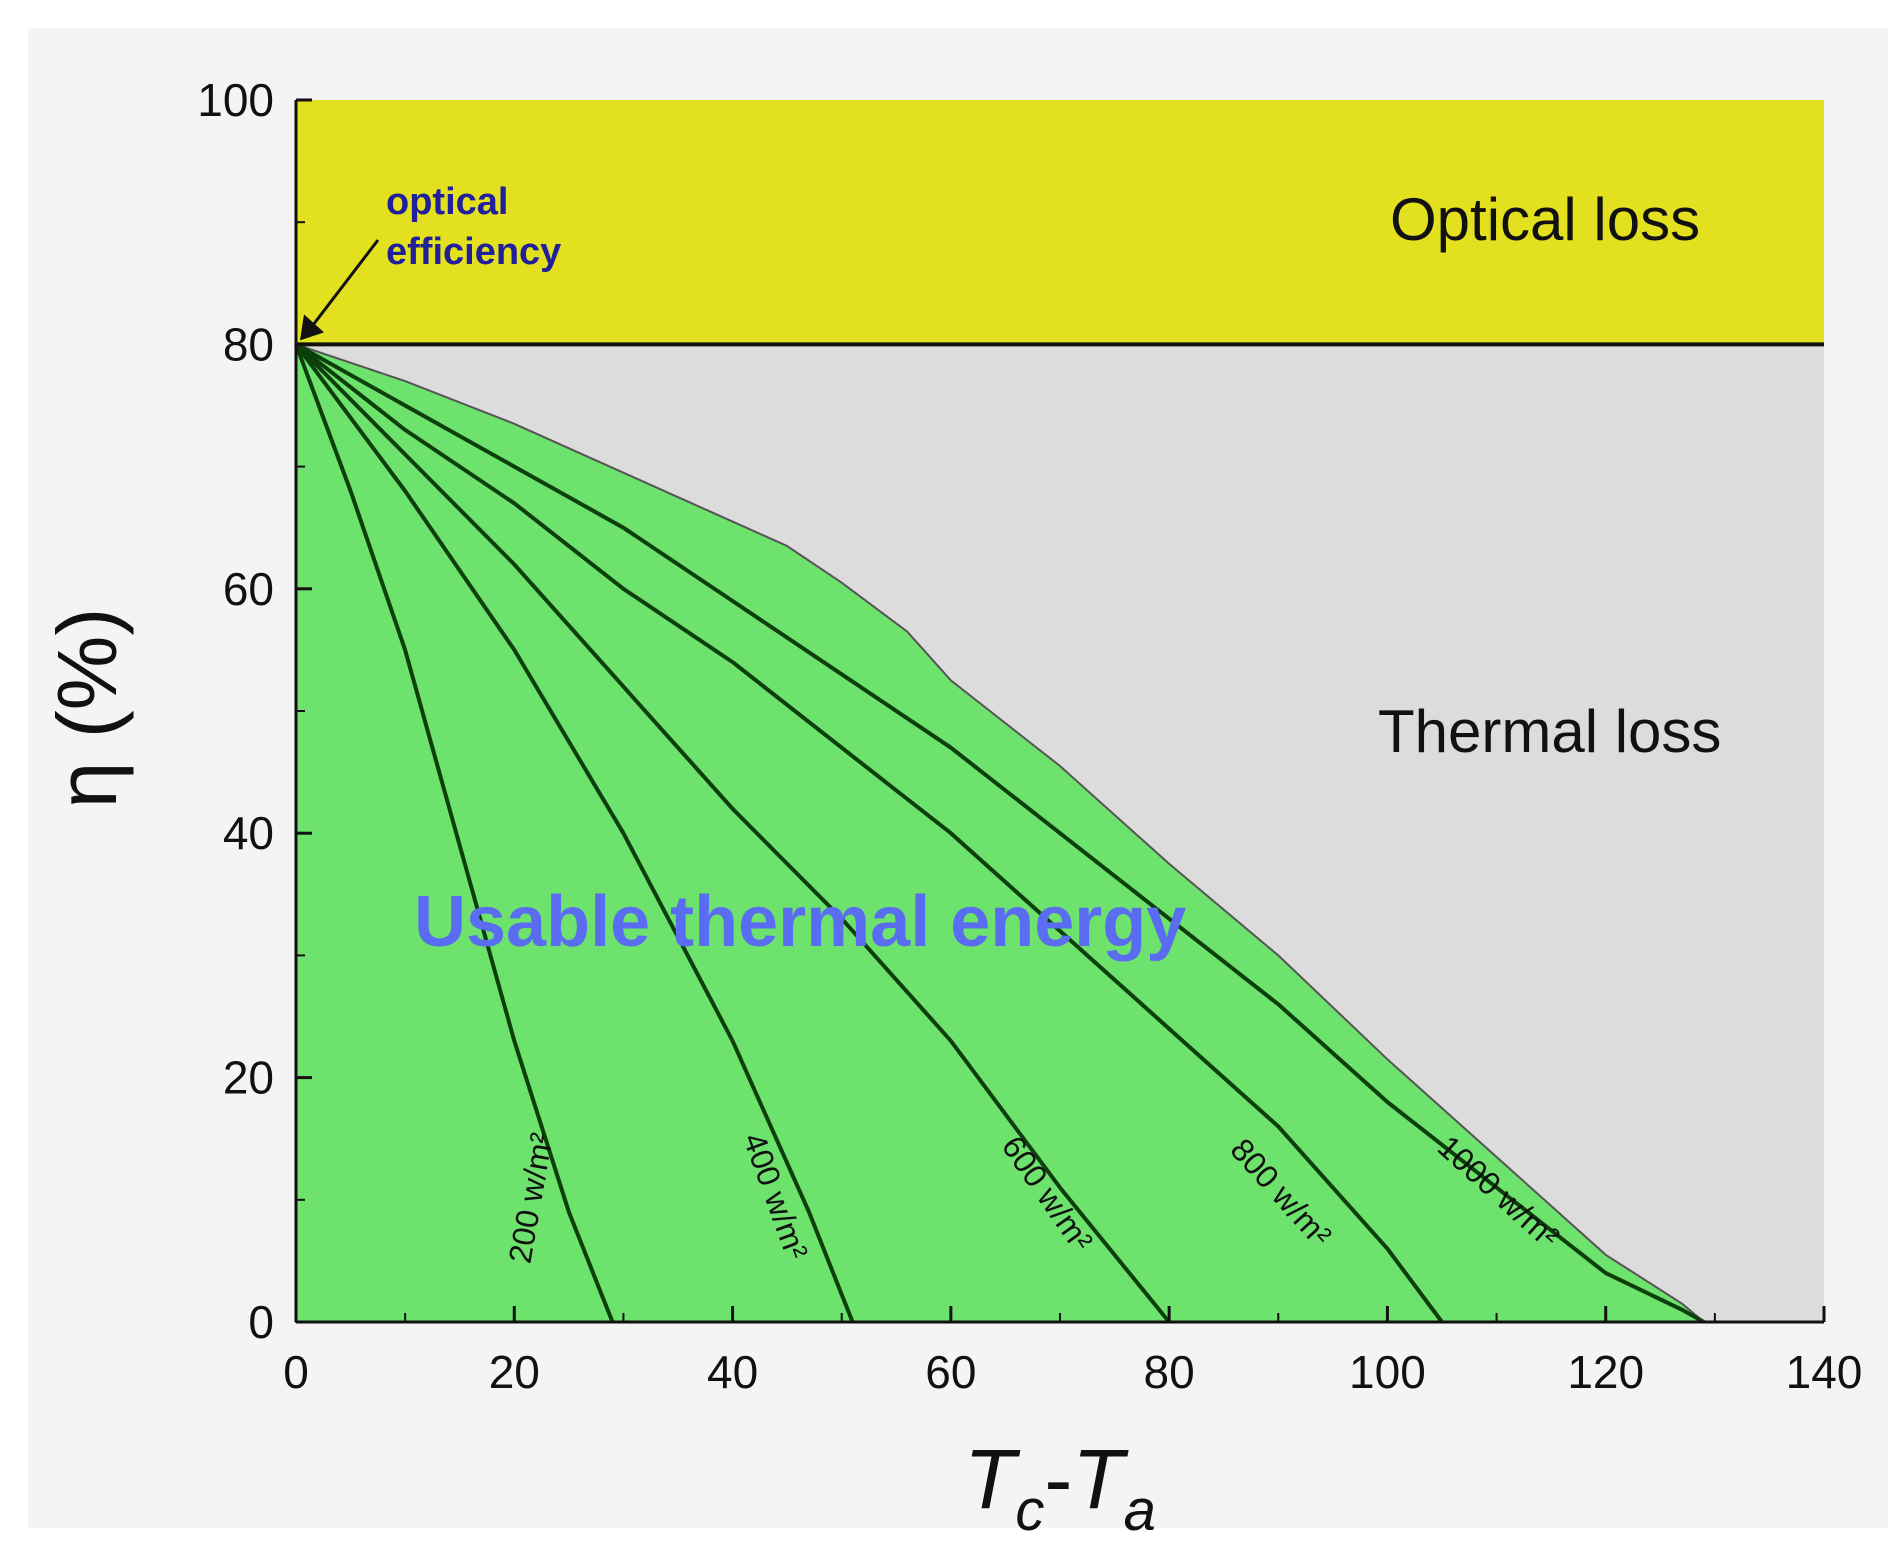 This screenshot has width=1896, height=1560. Describe the element at coordinates (345, 283) in the screenshot. I see `optical-annotation-arrow` at that location.